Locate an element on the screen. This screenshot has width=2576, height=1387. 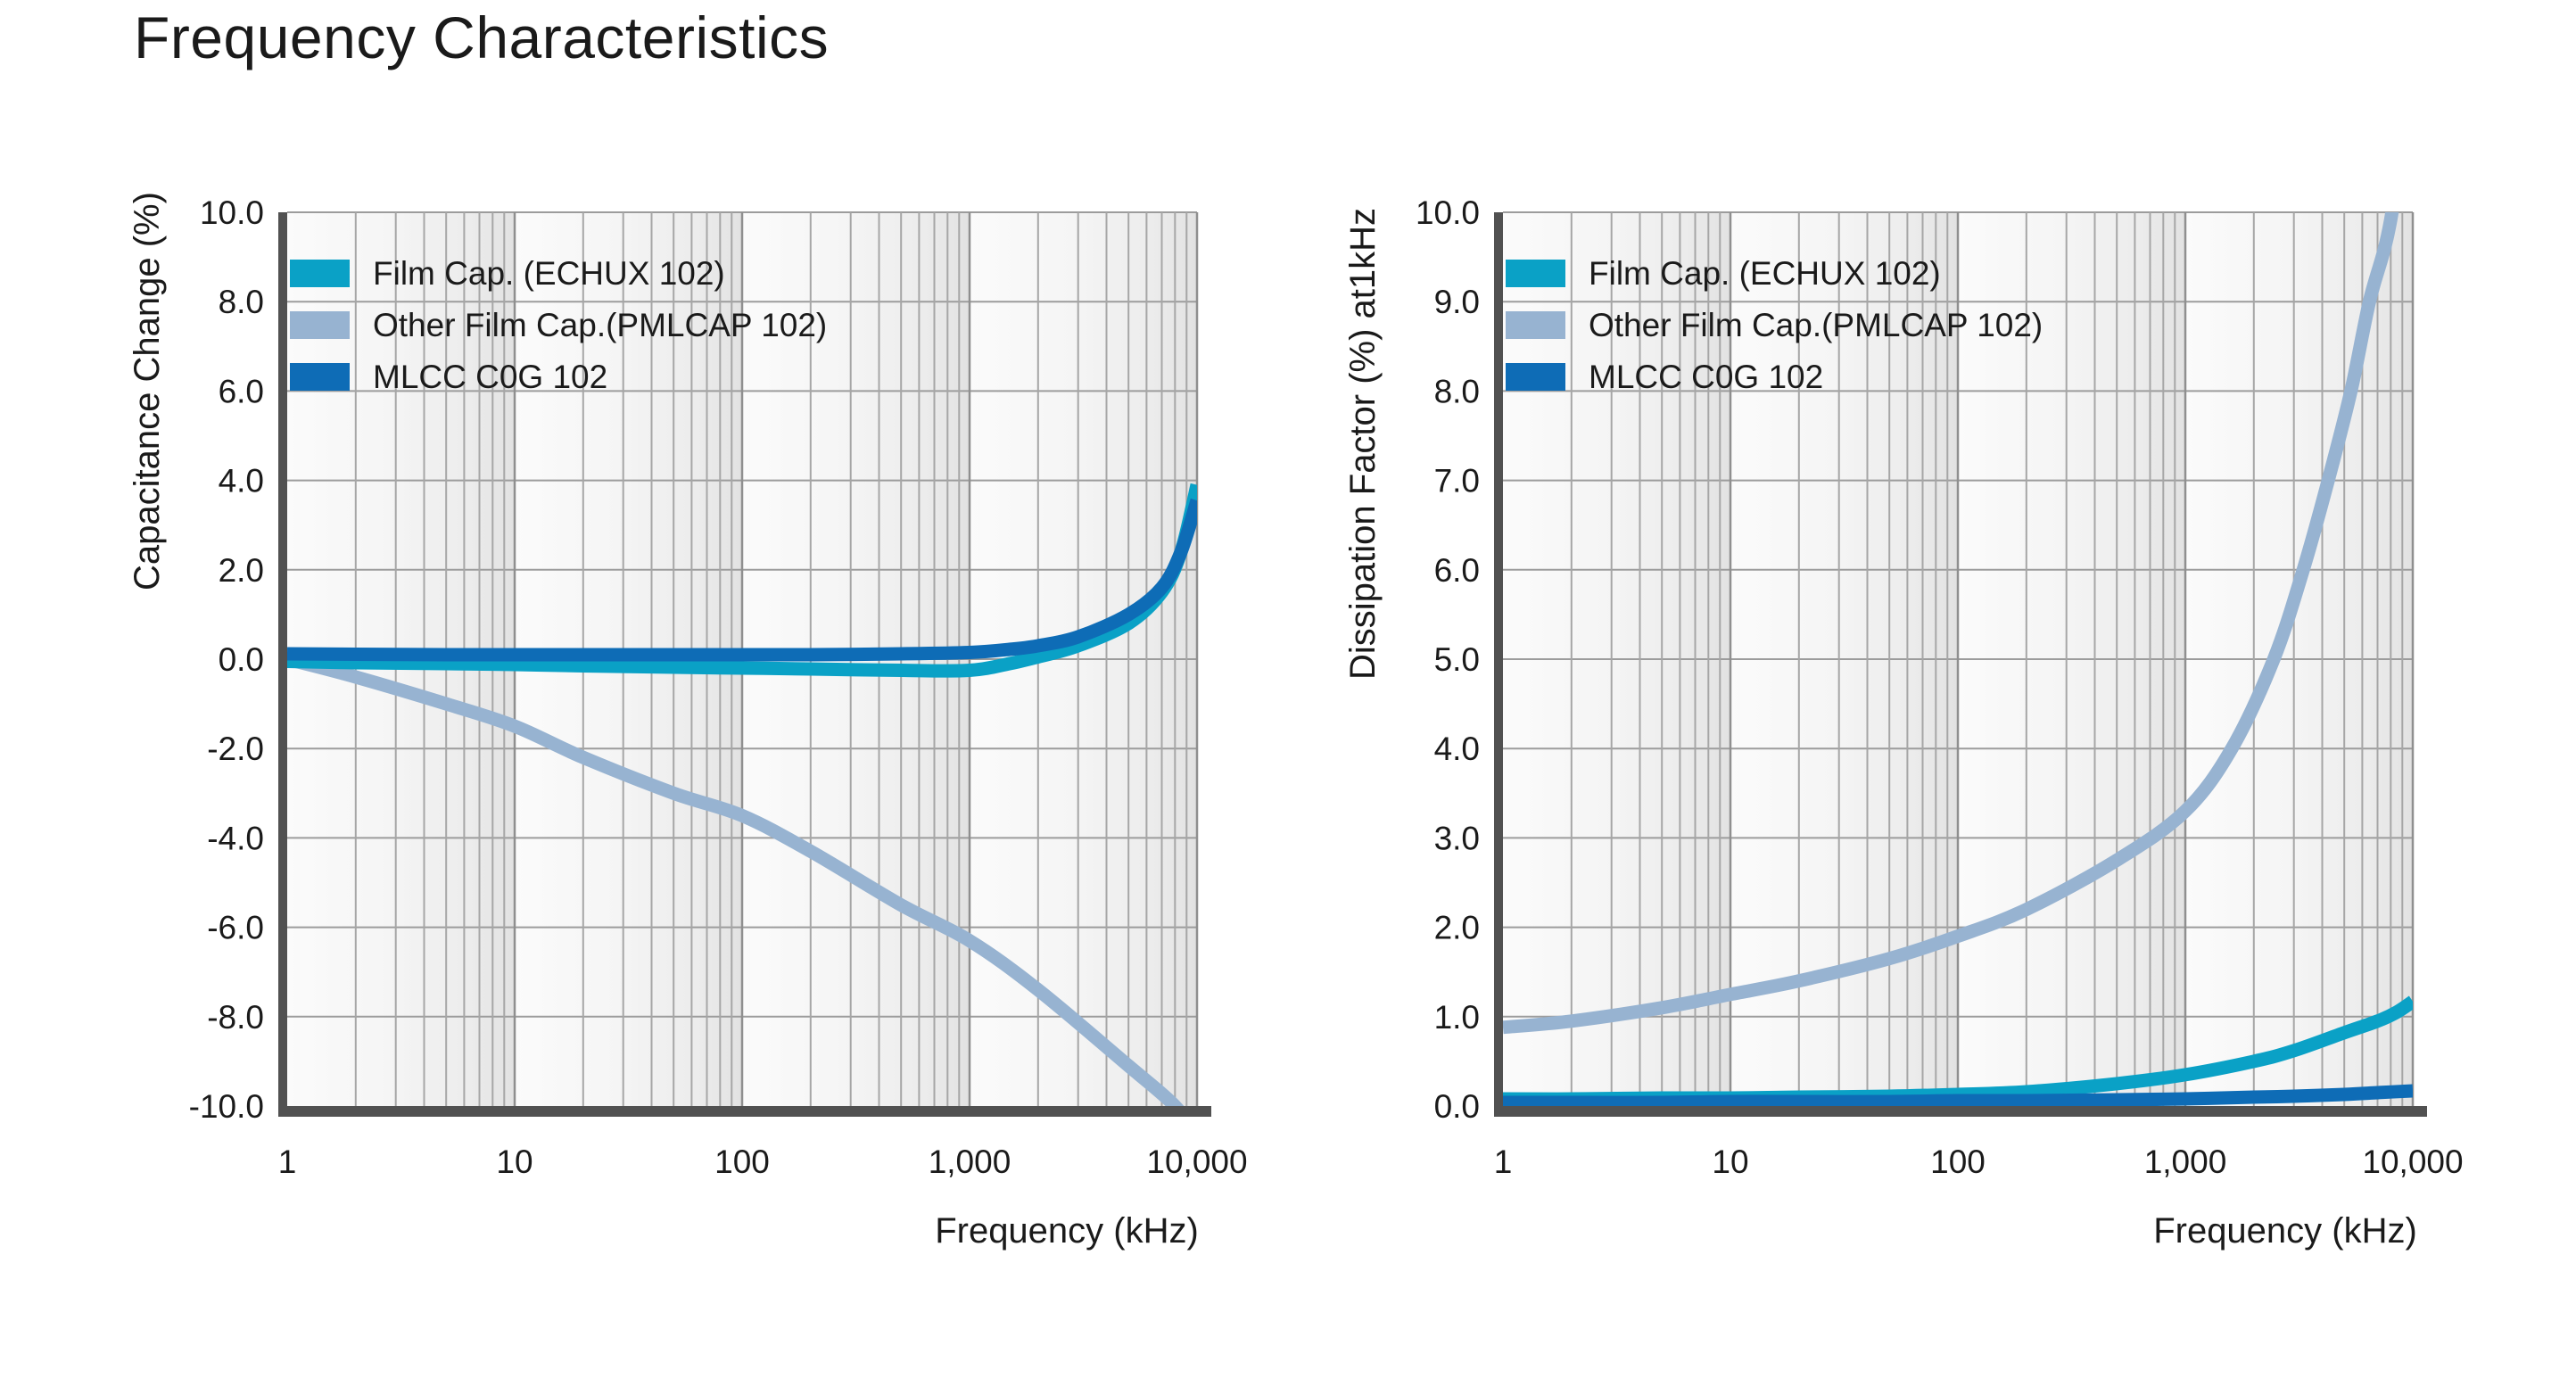
y-tick-label: 9.0 is located at coordinates (1457, 302).